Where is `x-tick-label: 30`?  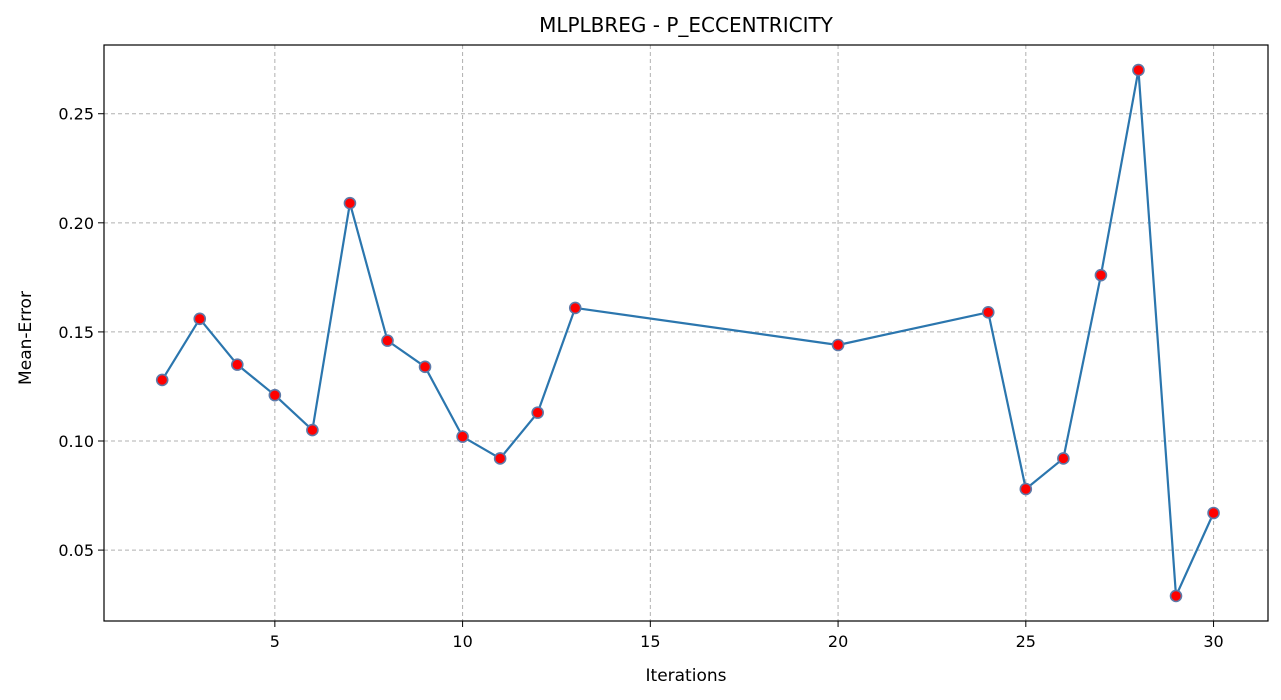 x-tick-label: 30 is located at coordinates (1213, 641).